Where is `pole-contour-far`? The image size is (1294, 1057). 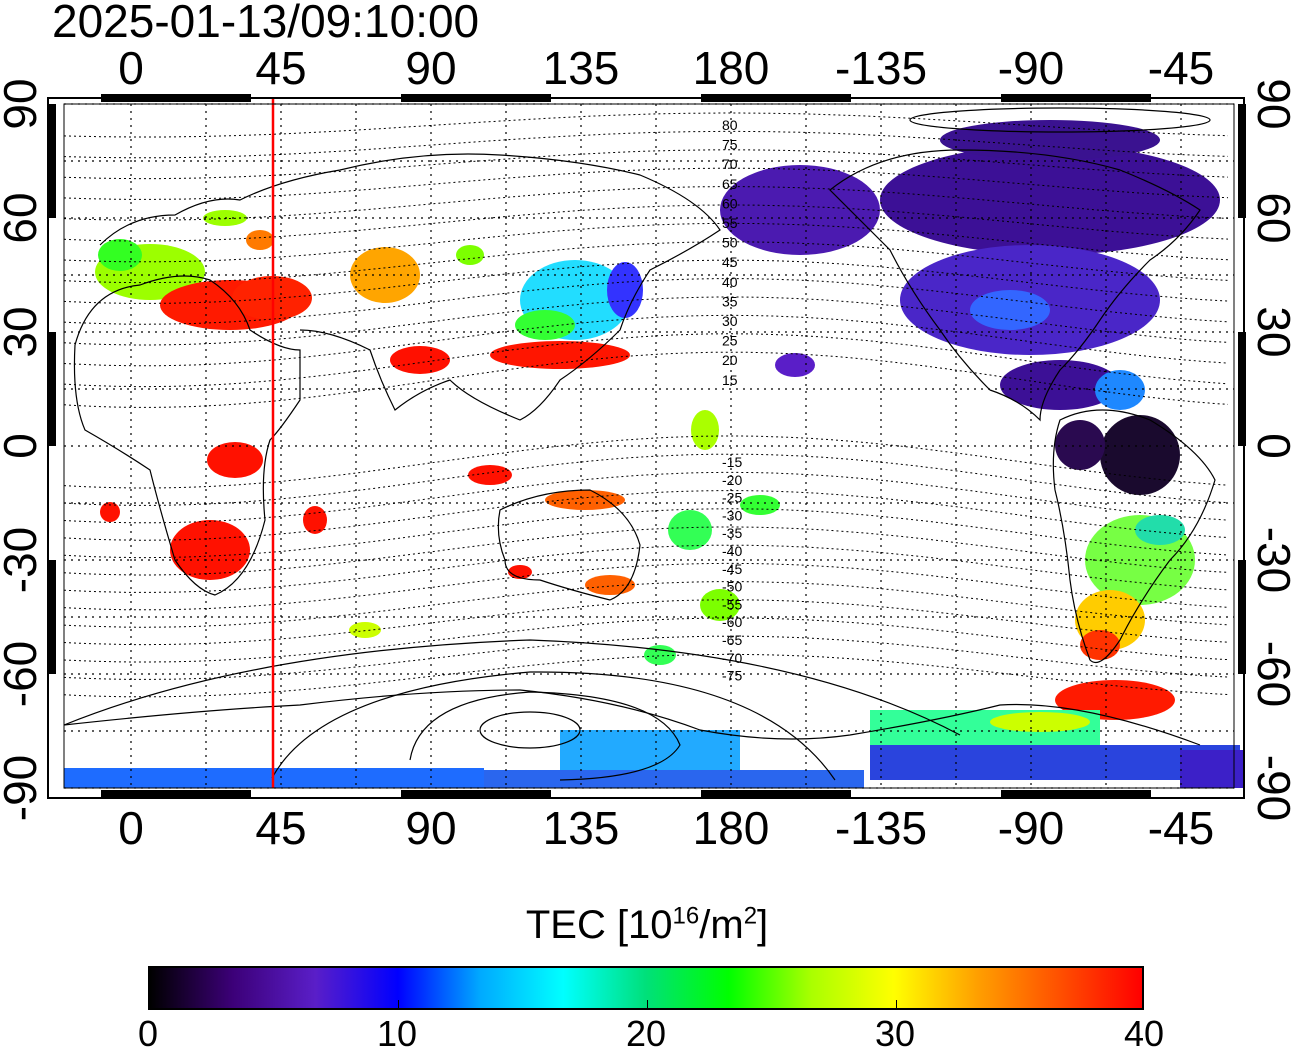
pole-contour-far is located at coordinates (512, 687).